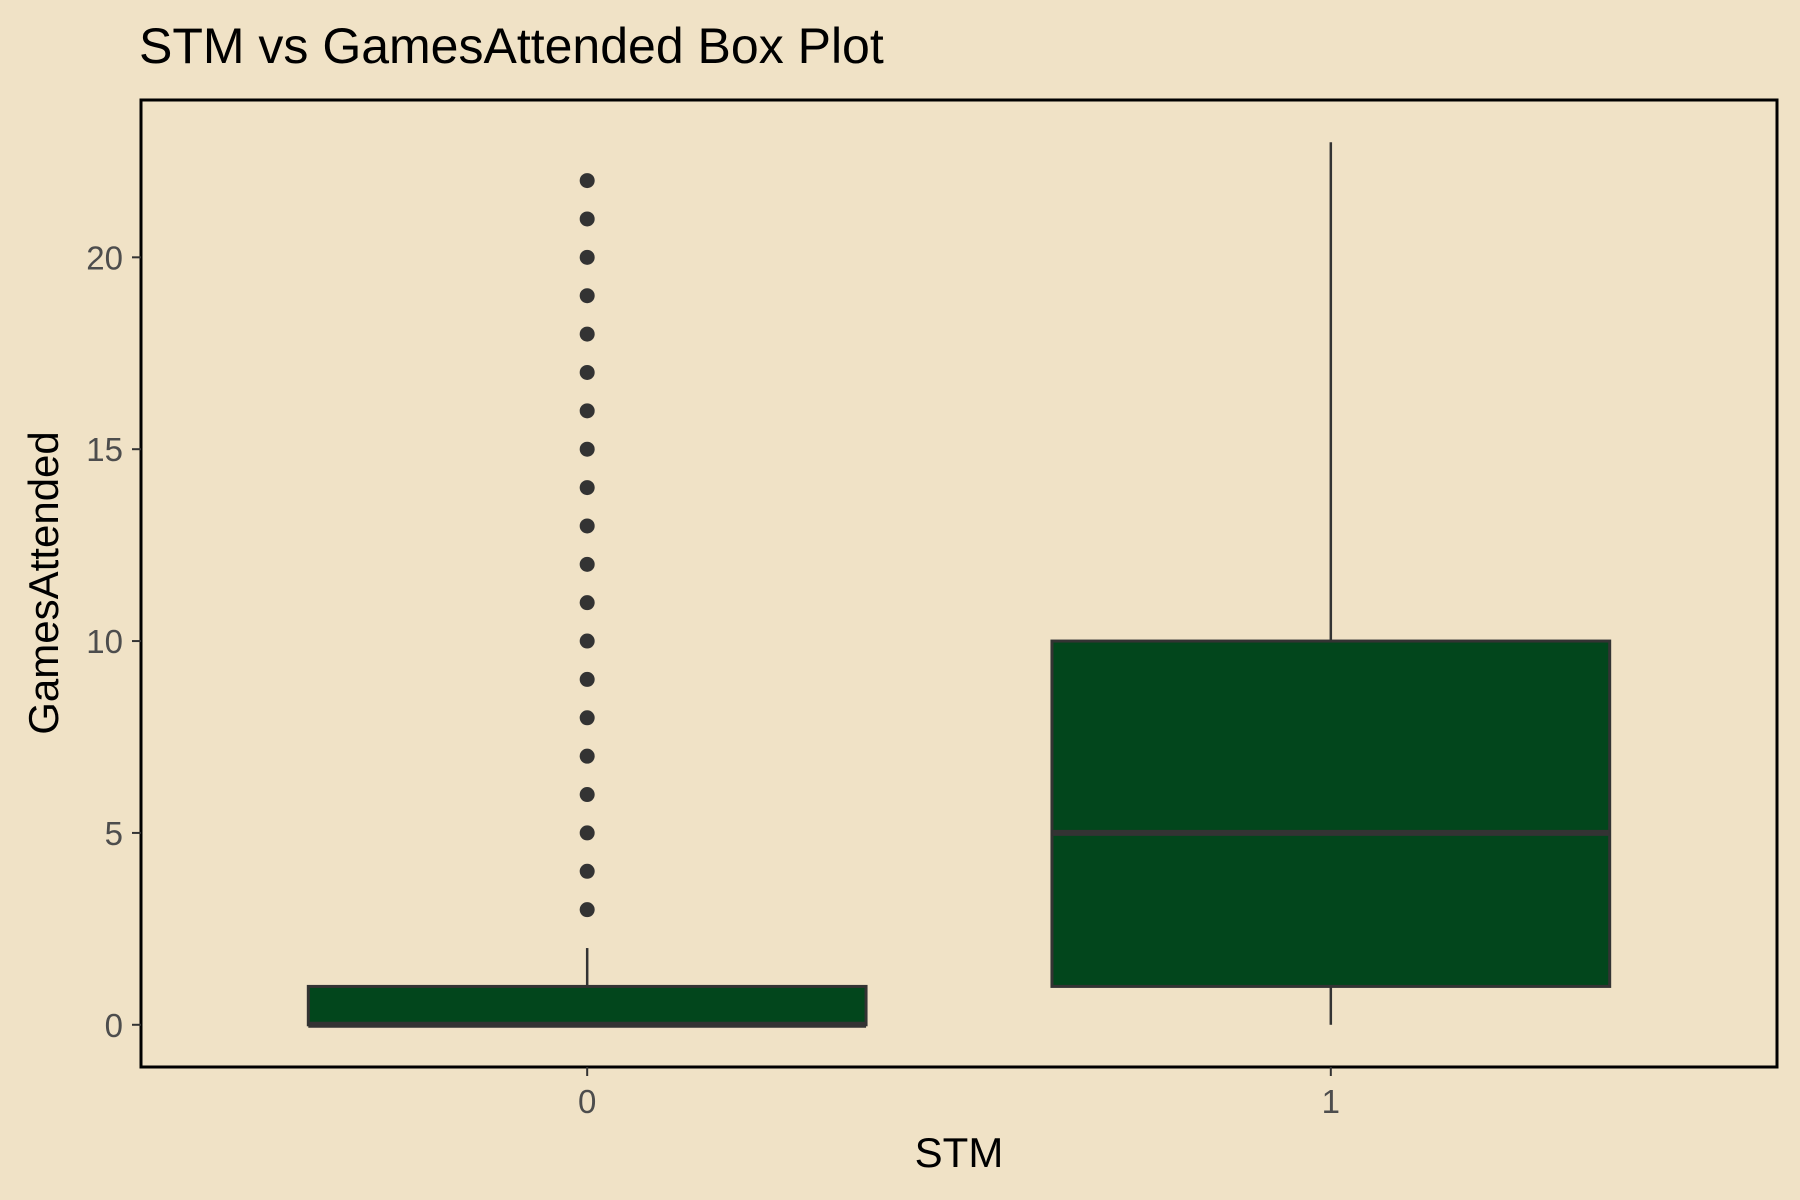 Image resolution: width=1800 pixels, height=1200 pixels. I want to click on y-tick-label: 15, so click(104, 449).